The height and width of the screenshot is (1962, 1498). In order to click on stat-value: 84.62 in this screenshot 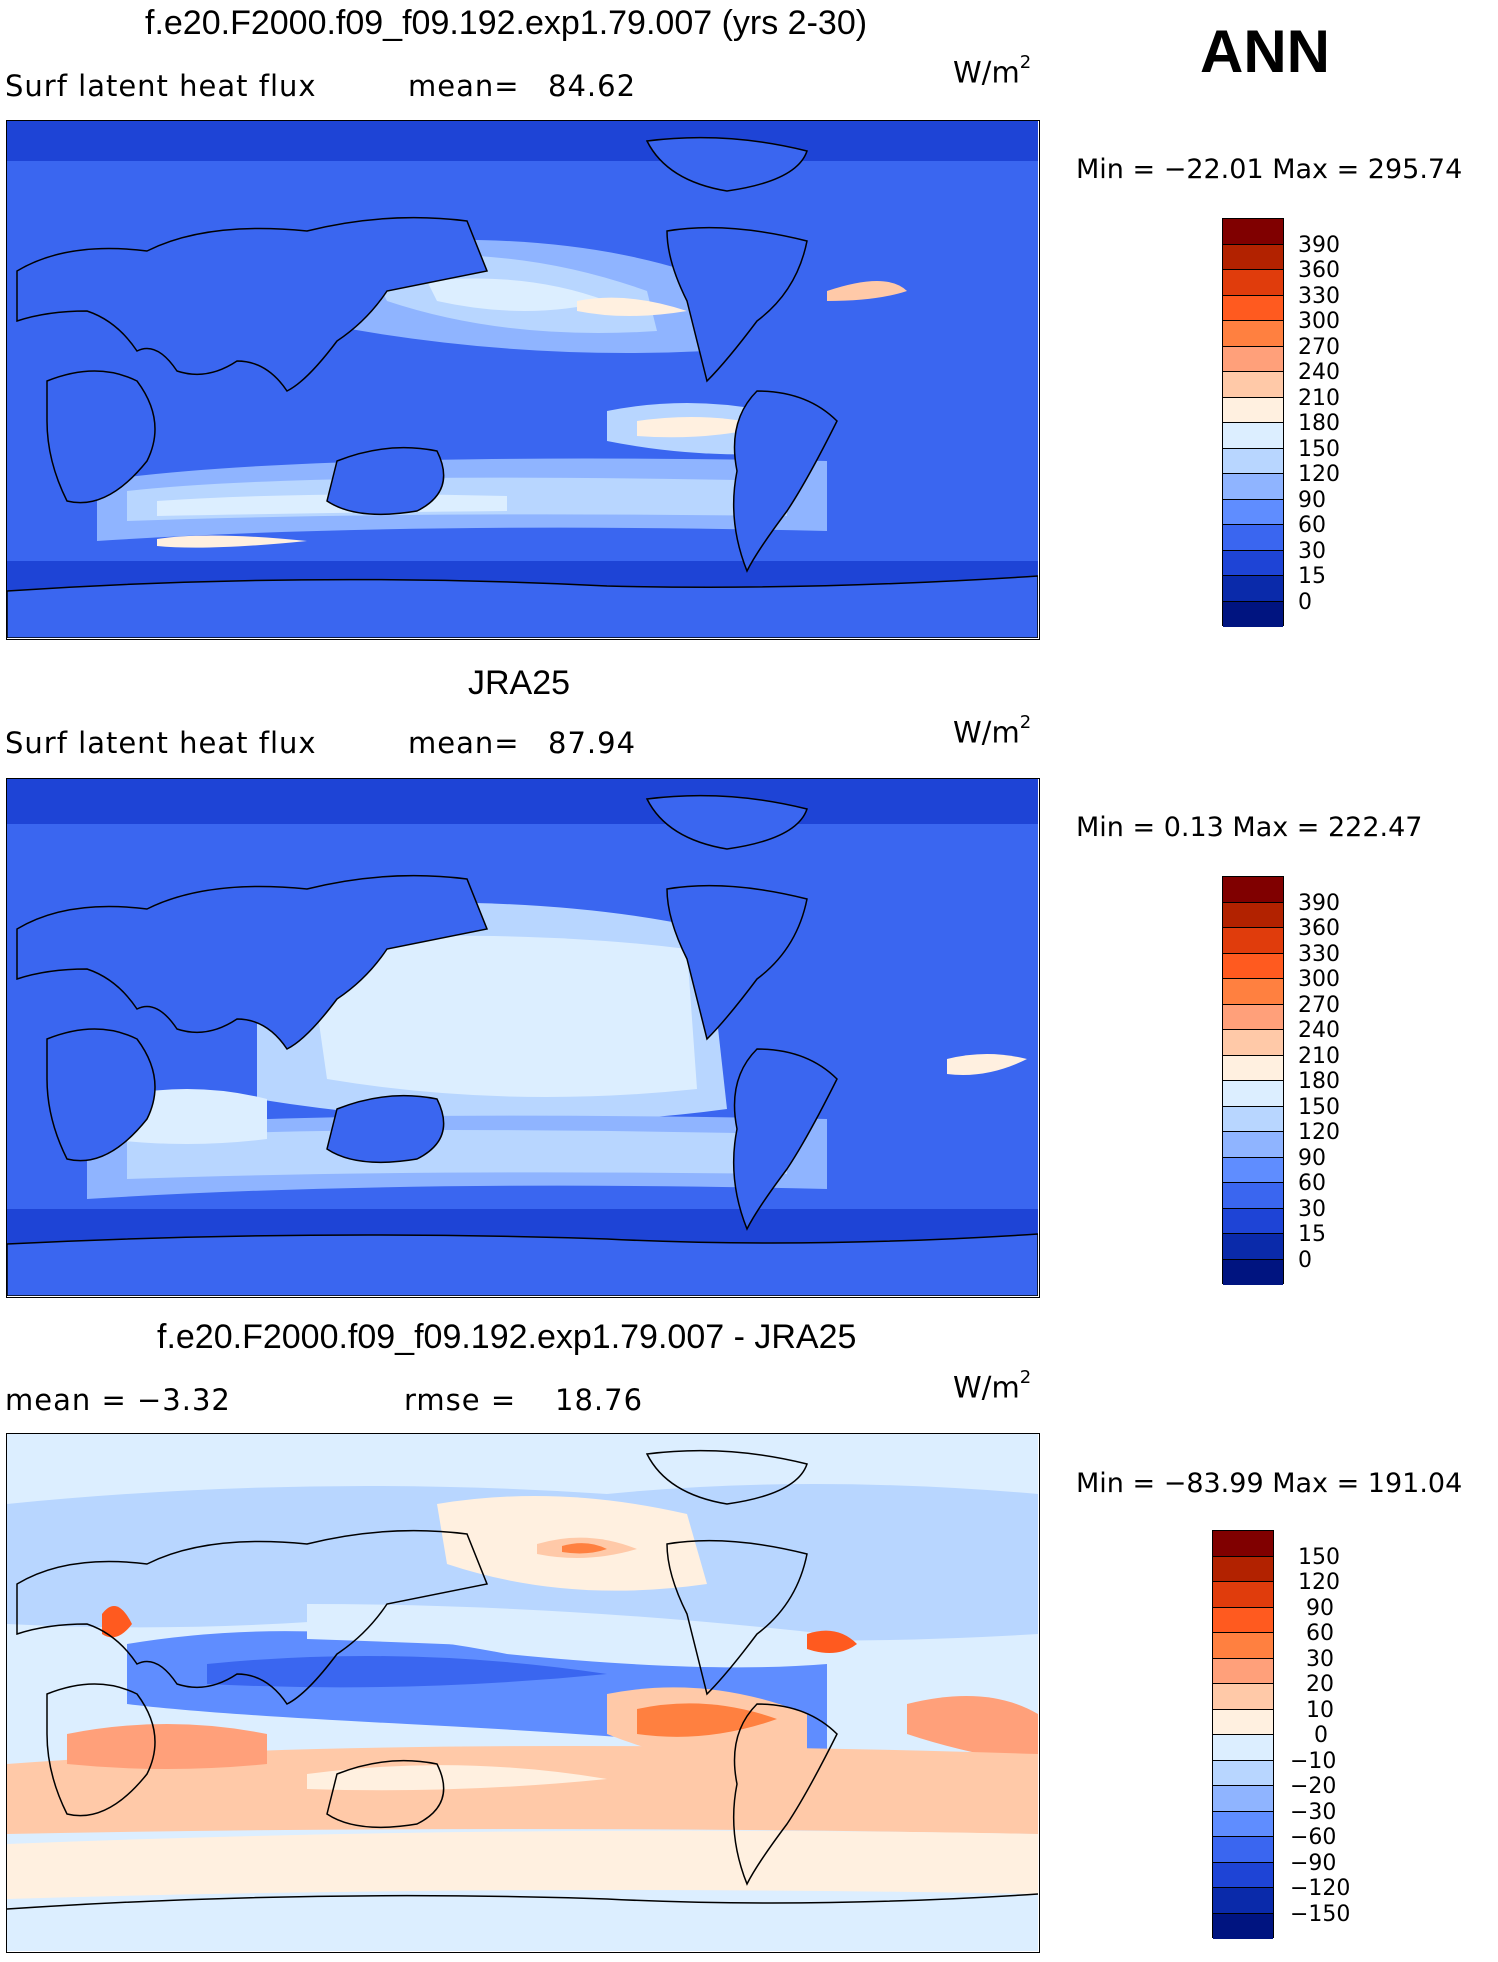, I will do `click(592, 86)`.